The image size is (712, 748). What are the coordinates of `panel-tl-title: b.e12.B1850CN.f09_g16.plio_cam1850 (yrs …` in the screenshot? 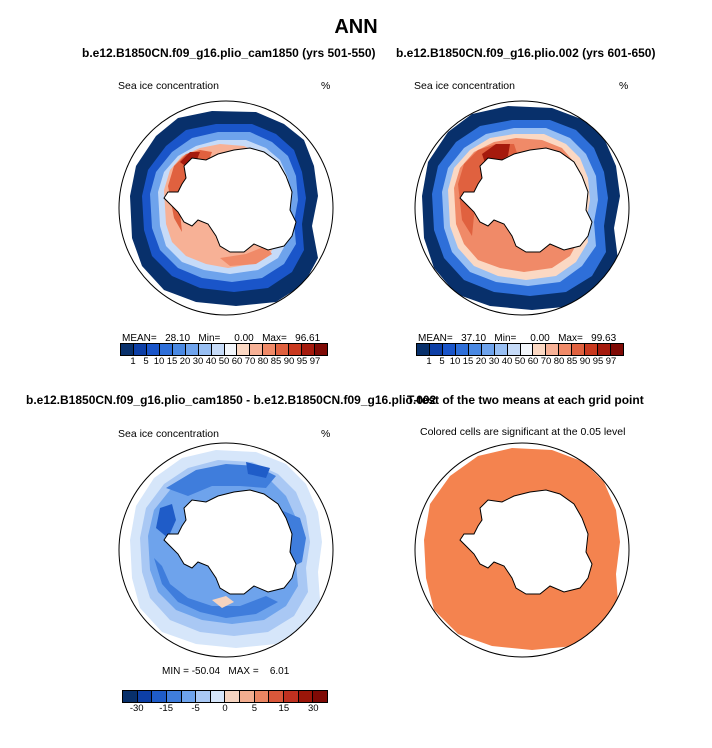 It's located at (229, 53).